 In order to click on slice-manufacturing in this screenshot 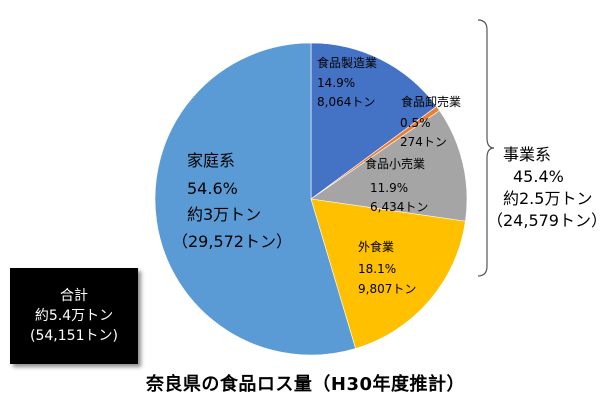, I will do `click(373, 121)`.